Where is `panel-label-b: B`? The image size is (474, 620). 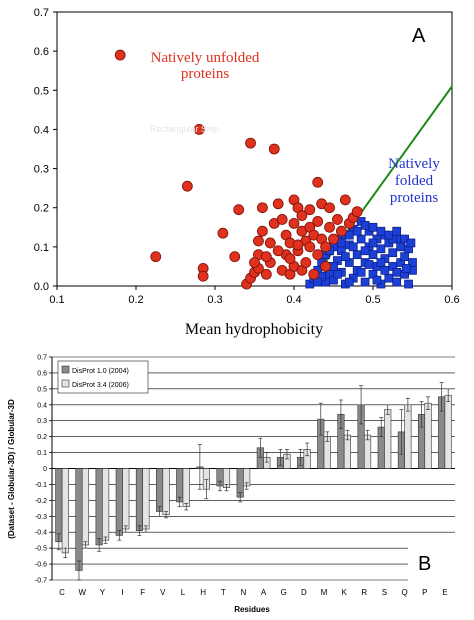 panel-label-b: B is located at coordinates (424, 564).